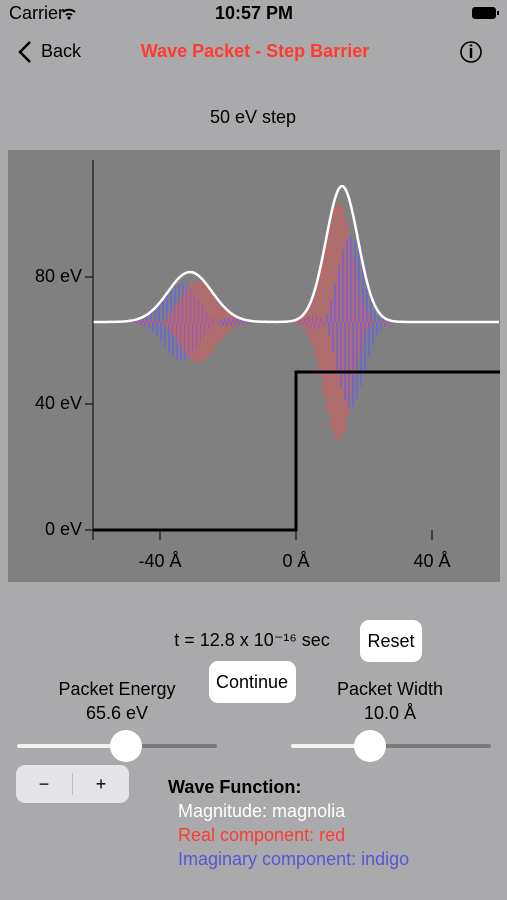 The height and width of the screenshot is (900, 507). I want to click on wifi-icon, so click(69, 12).